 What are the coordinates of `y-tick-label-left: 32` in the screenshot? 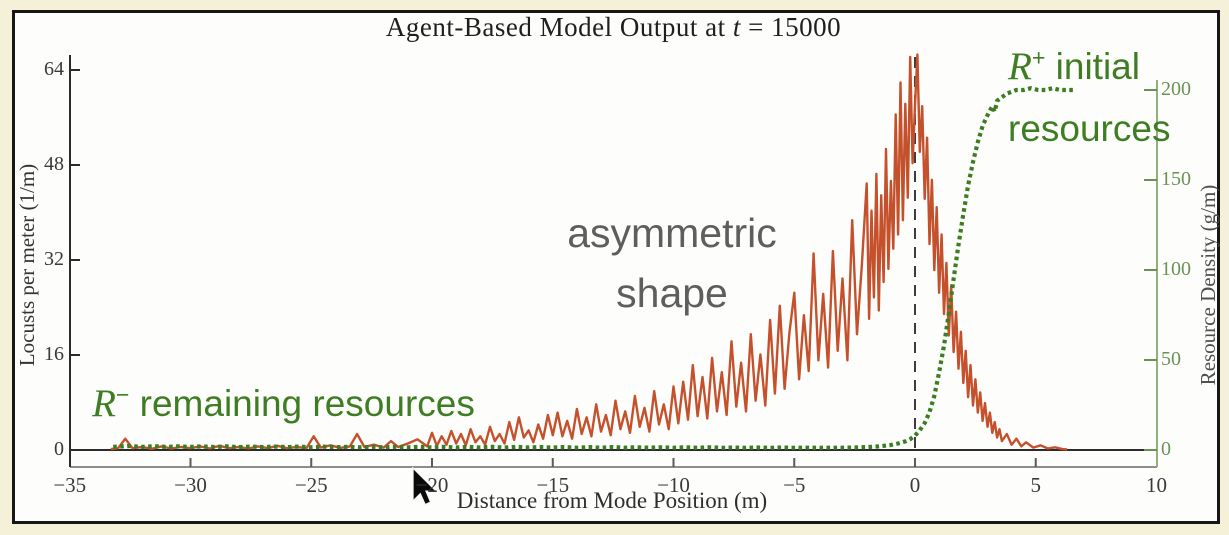 It's located at (54, 259).